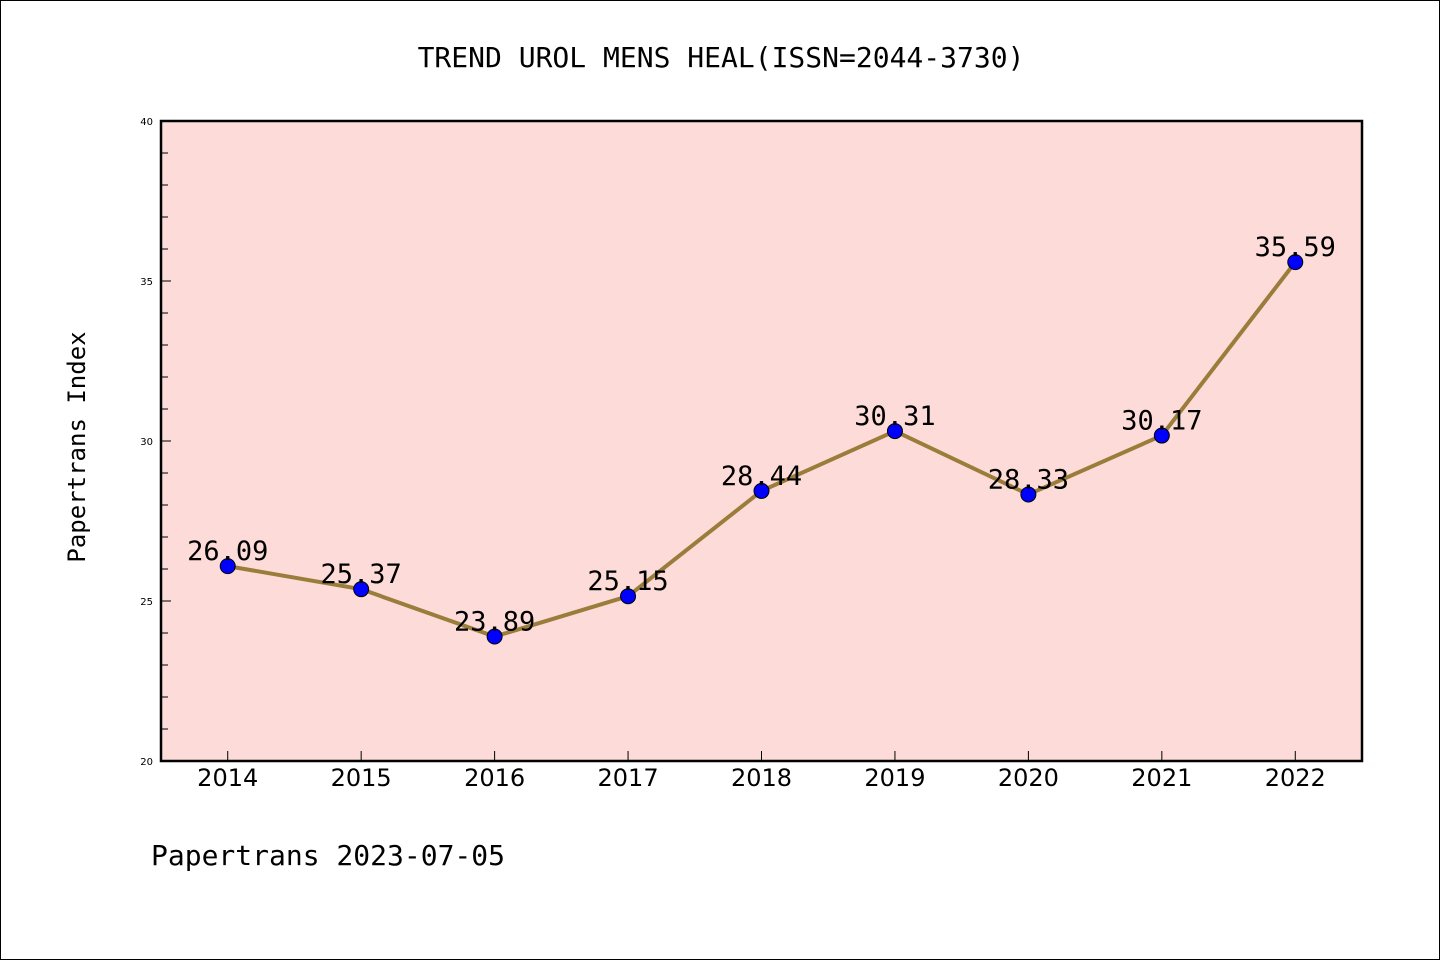 The height and width of the screenshot is (961, 1440). I want to click on y-tick-label: 35, so click(146, 282).